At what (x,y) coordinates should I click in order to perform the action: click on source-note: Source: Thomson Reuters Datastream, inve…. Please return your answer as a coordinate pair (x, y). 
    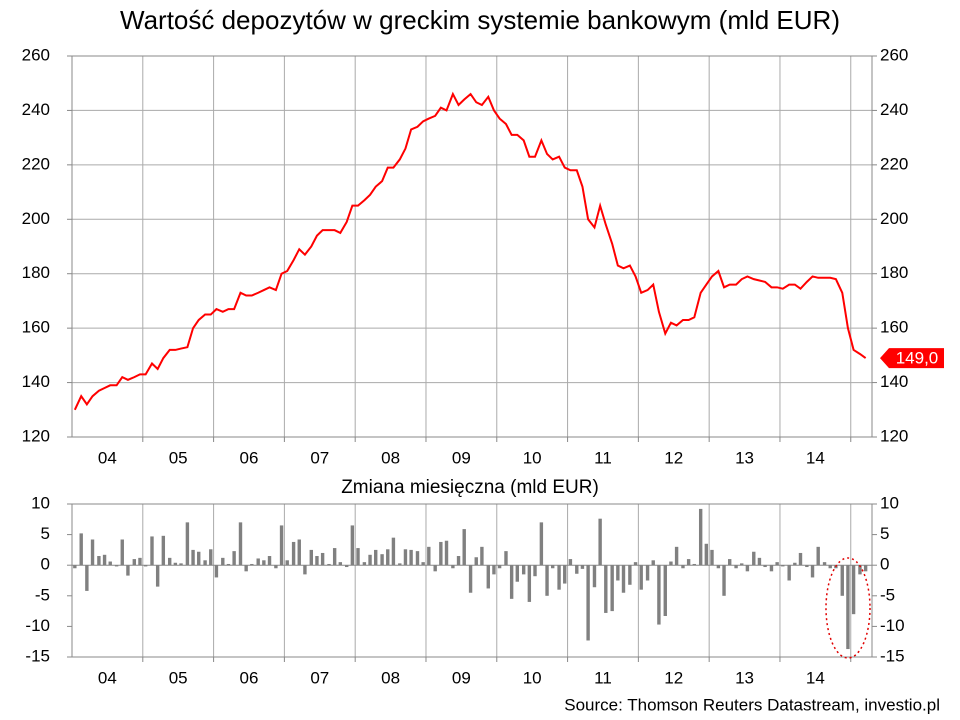
    Looking at the image, I should click on (752, 704).